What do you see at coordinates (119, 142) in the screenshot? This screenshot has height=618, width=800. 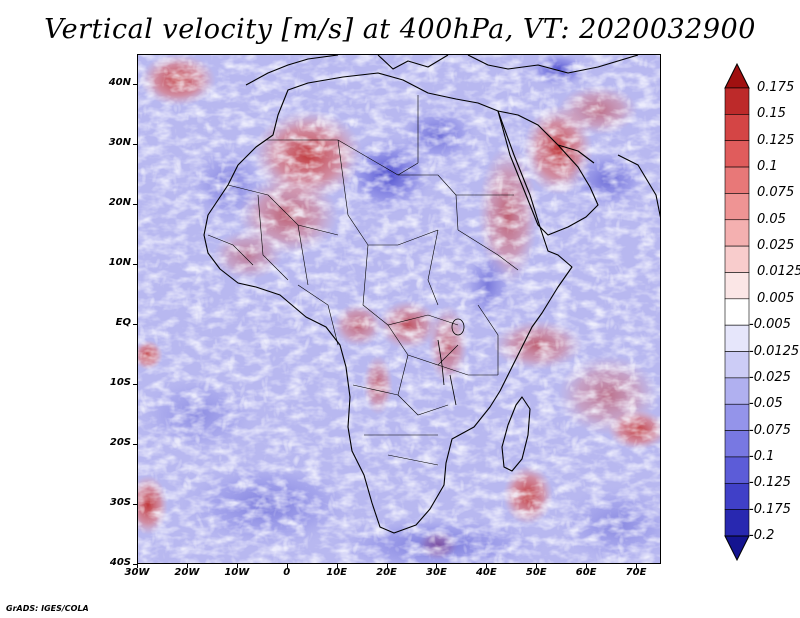 I see `lat-tick-label: 30N` at bounding box center [119, 142].